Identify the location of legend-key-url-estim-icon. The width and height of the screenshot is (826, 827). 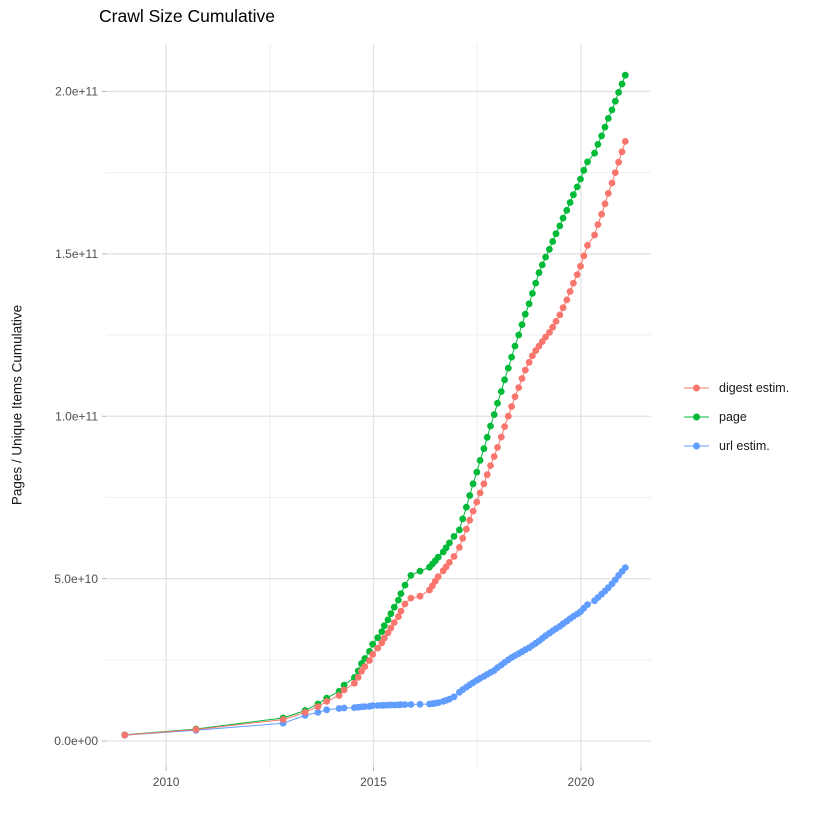
(696, 446).